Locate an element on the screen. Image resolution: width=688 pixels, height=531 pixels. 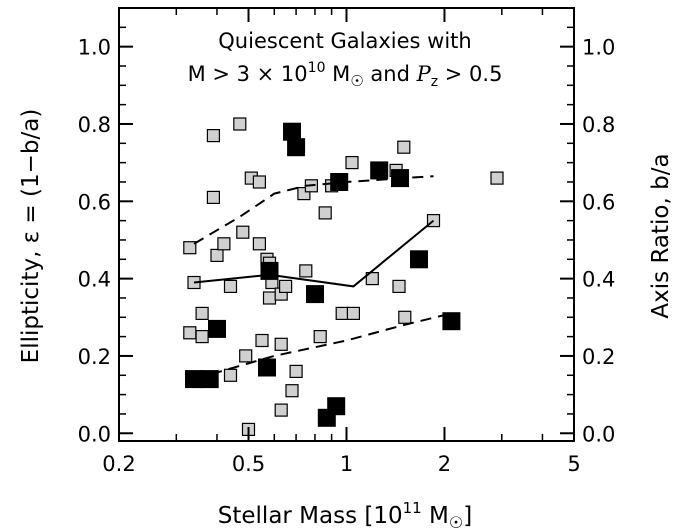
x-axis-solar-symbol: ☉ is located at coordinates (456, 522).